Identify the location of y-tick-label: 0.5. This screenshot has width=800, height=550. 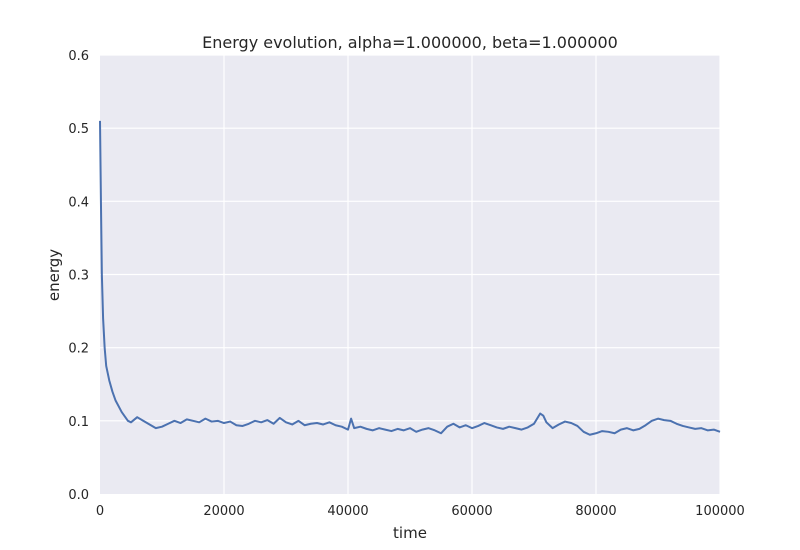
(78, 129).